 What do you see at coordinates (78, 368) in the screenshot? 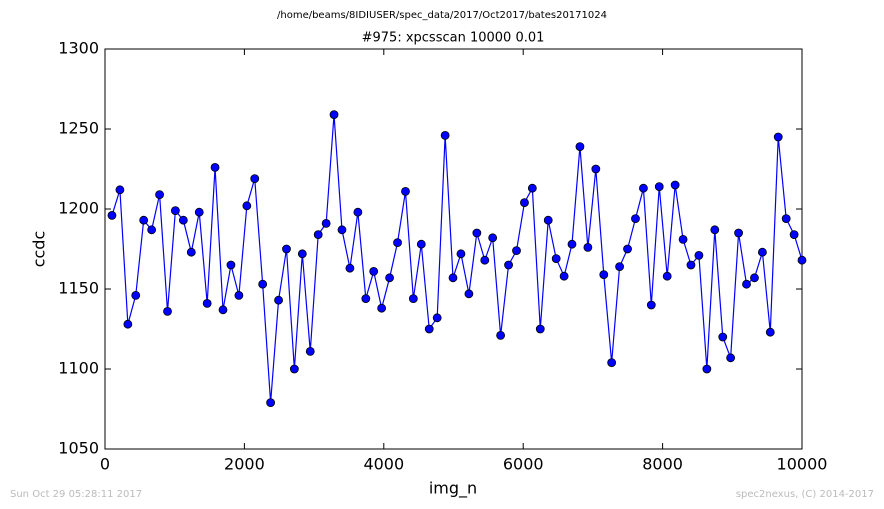
I see `y-tick-label: 1100` at bounding box center [78, 368].